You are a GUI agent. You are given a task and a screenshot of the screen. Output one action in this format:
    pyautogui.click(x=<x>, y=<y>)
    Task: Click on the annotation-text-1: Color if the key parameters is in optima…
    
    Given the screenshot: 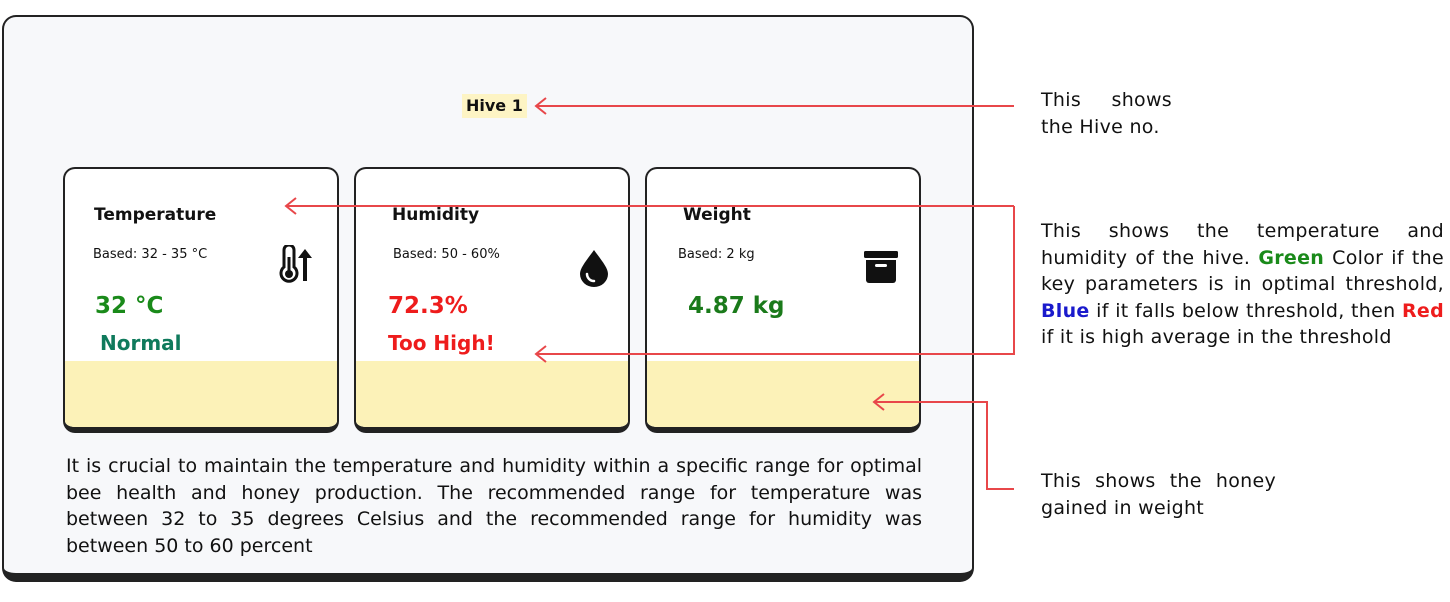 What is the action you would take?
    pyautogui.click(x=1242, y=271)
    